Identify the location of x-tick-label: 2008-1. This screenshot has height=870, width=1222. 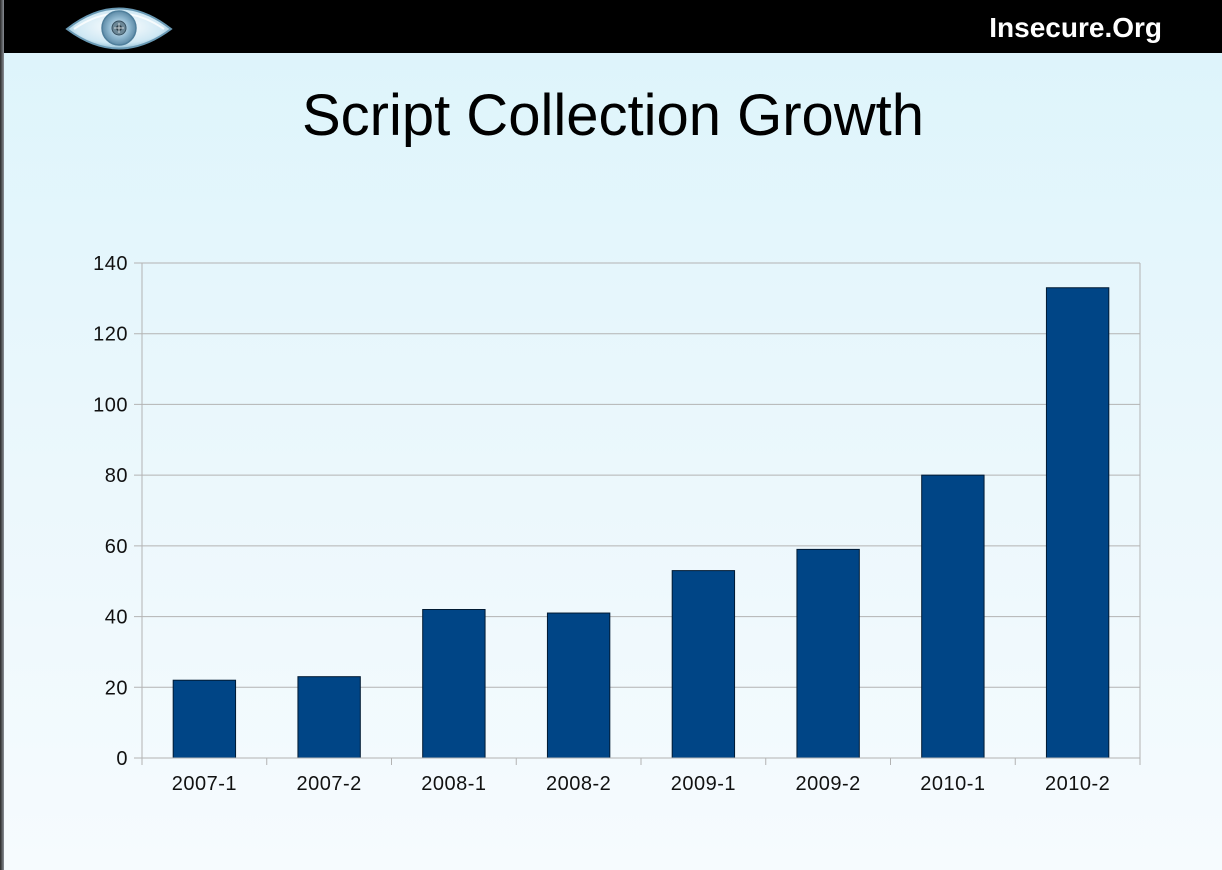
(453, 784).